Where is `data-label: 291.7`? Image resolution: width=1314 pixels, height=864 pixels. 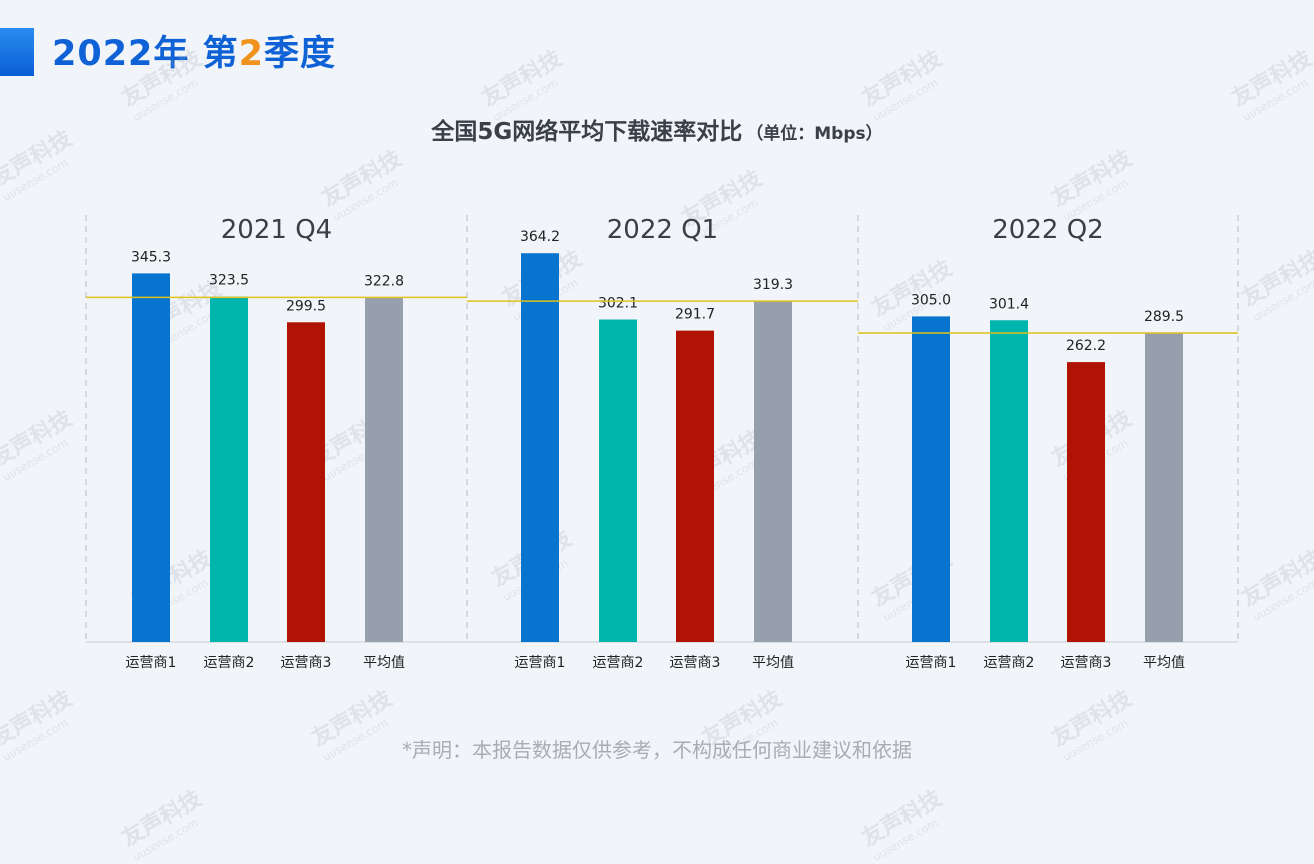
data-label: 291.7 is located at coordinates (695, 315).